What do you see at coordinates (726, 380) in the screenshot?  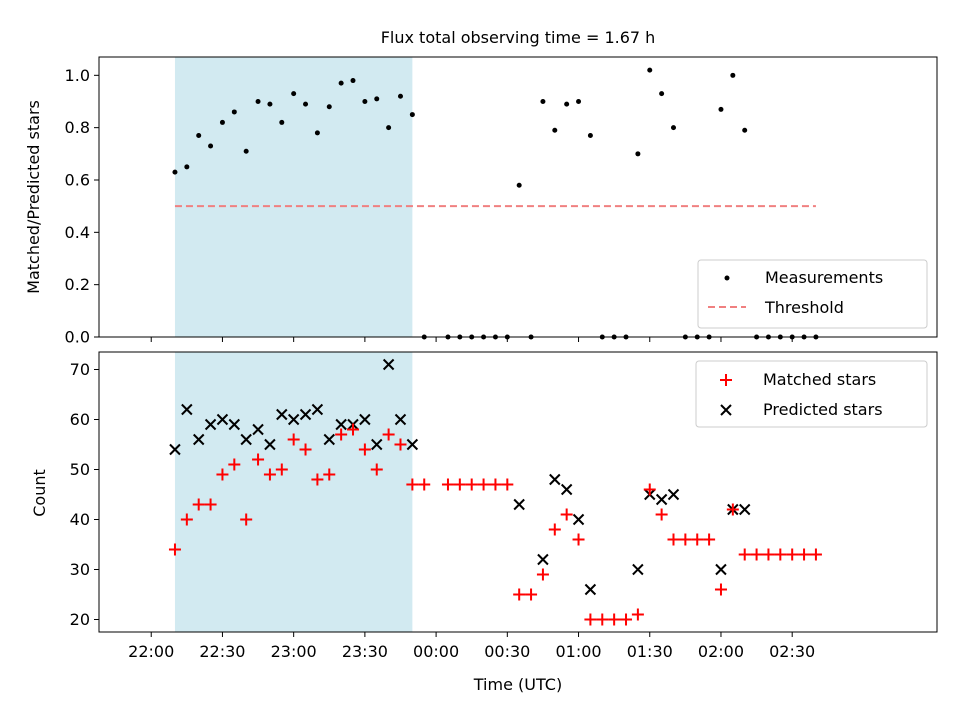 I see `legend-marker-matched` at bounding box center [726, 380].